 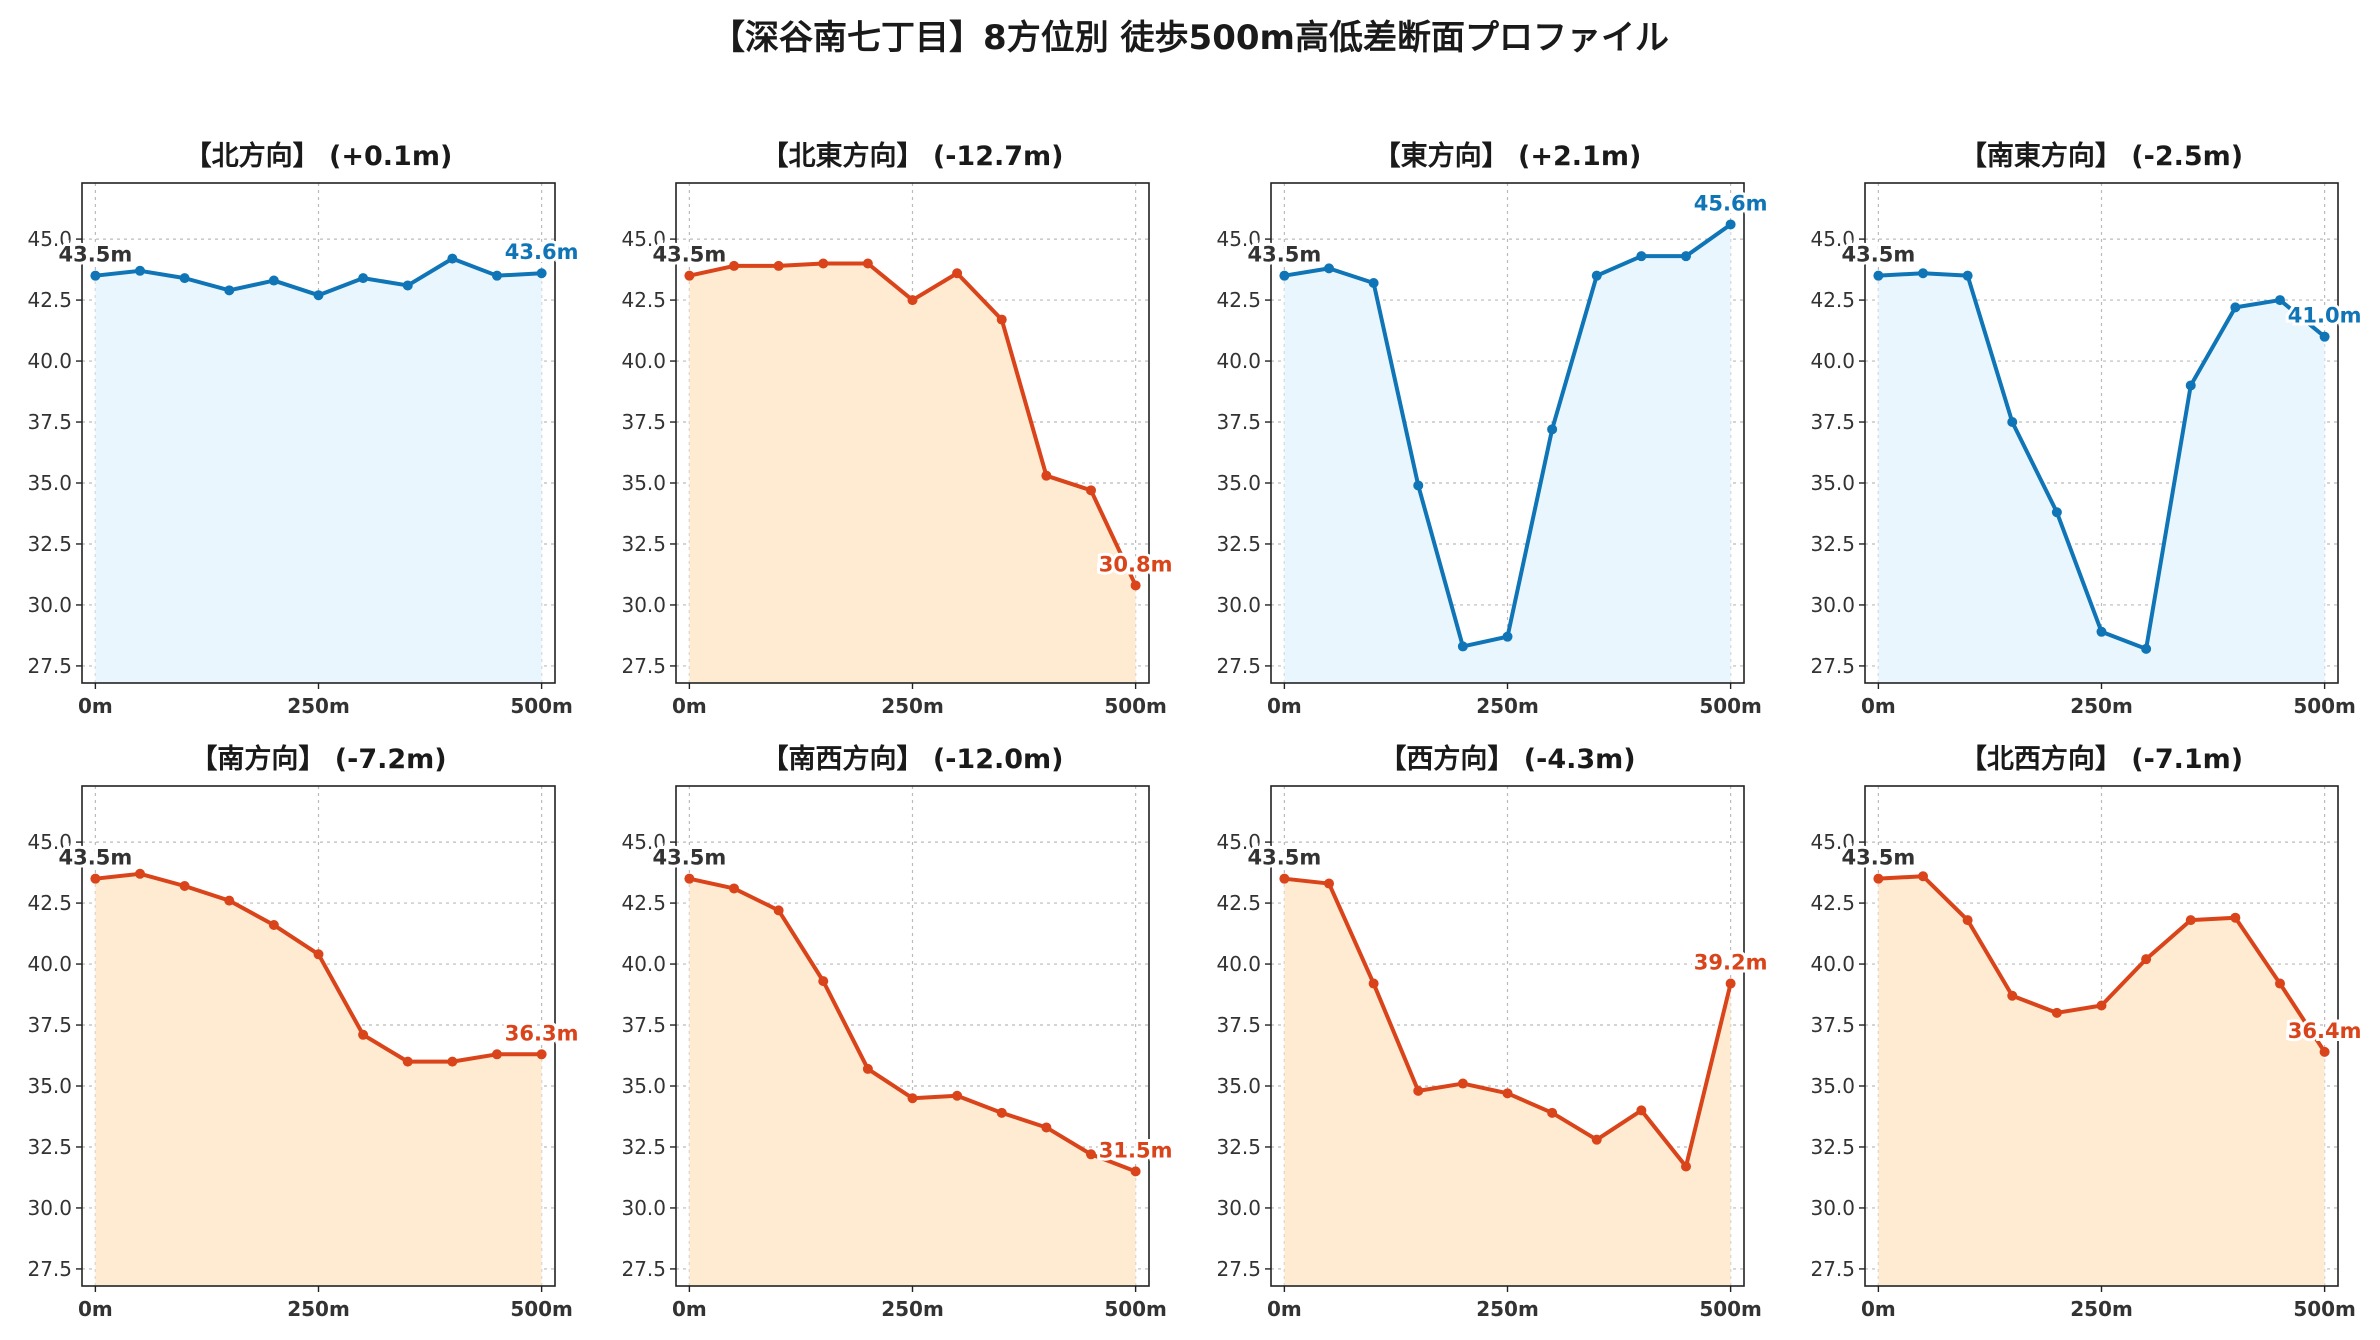 I want to click on end-label: 30.8m, so click(x=1136, y=564).